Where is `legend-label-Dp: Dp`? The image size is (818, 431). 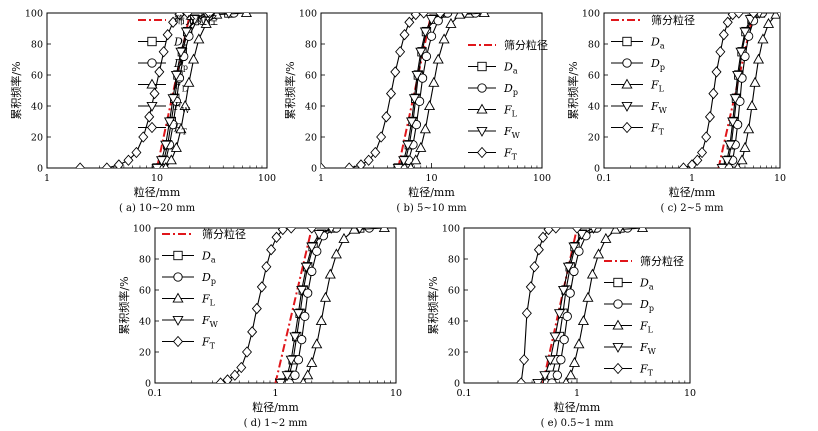
legend-label-Dp: Dp is located at coordinates (646, 305).